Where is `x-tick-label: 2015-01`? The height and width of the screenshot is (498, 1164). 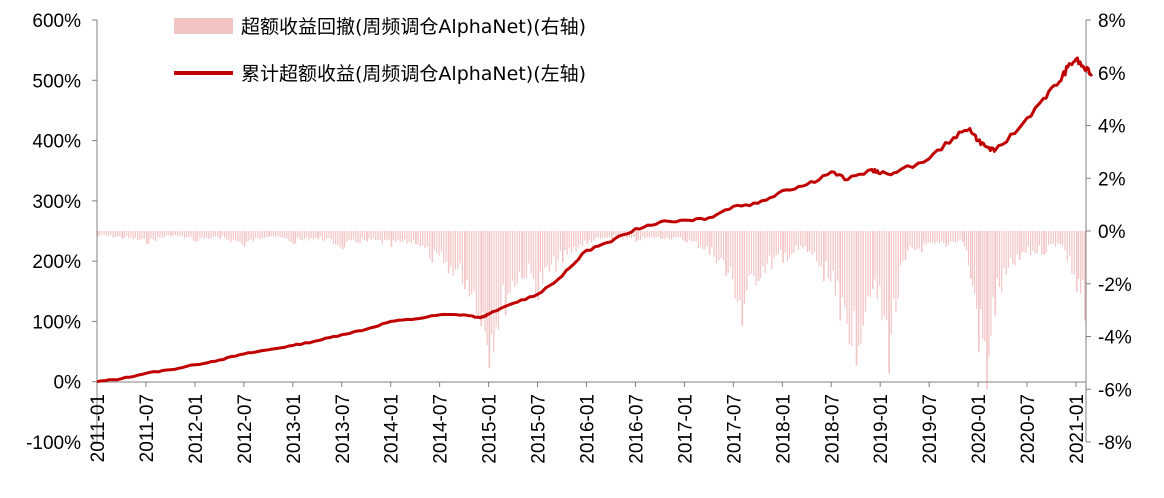
x-tick-label: 2015-01 is located at coordinates (490, 429).